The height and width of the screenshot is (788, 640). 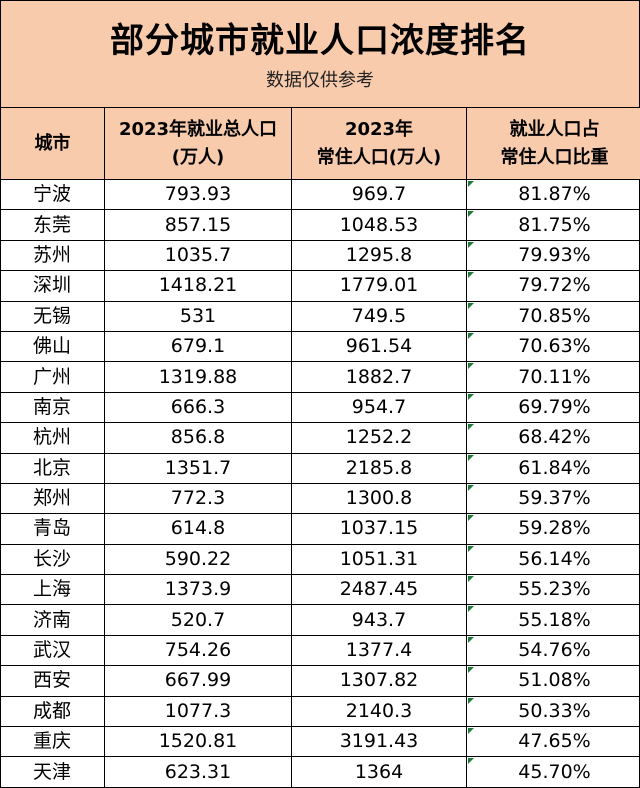 What do you see at coordinates (553, 408) in the screenshot?
I see `ratio-cell: 69.79%` at bounding box center [553, 408].